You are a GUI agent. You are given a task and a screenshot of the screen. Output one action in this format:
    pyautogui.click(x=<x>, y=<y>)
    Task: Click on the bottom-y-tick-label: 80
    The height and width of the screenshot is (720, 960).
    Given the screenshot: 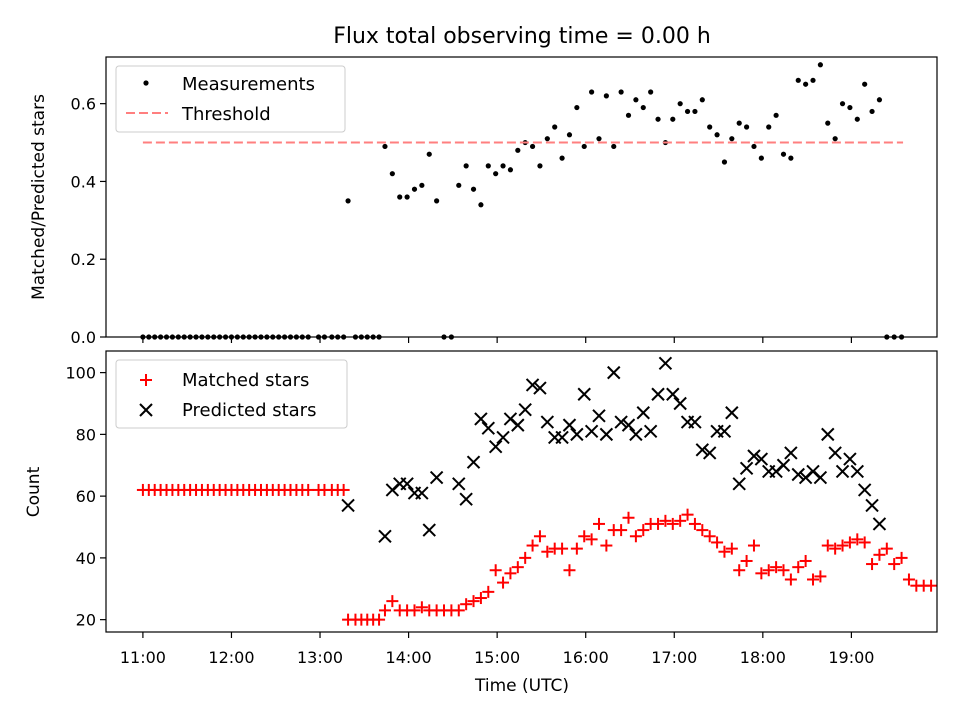 What is the action you would take?
    pyautogui.click(x=86, y=434)
    